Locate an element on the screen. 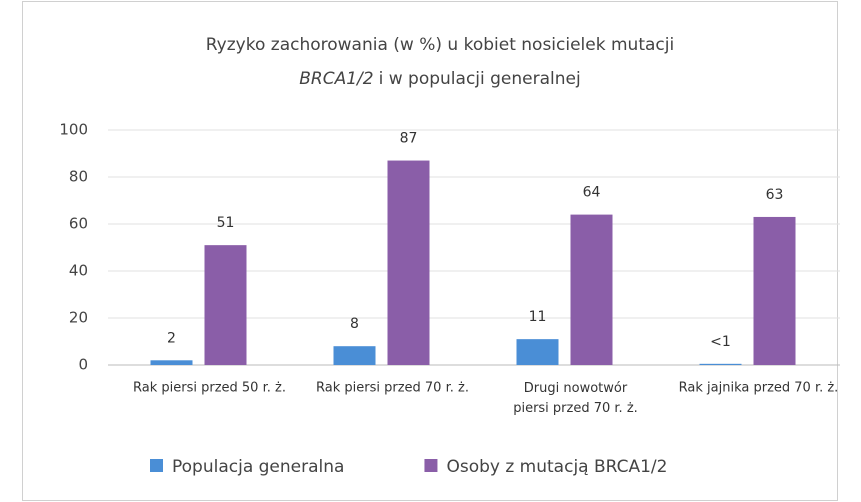 The image size is (861, 502). value-label: 2 is located at coordinates (171, 338).